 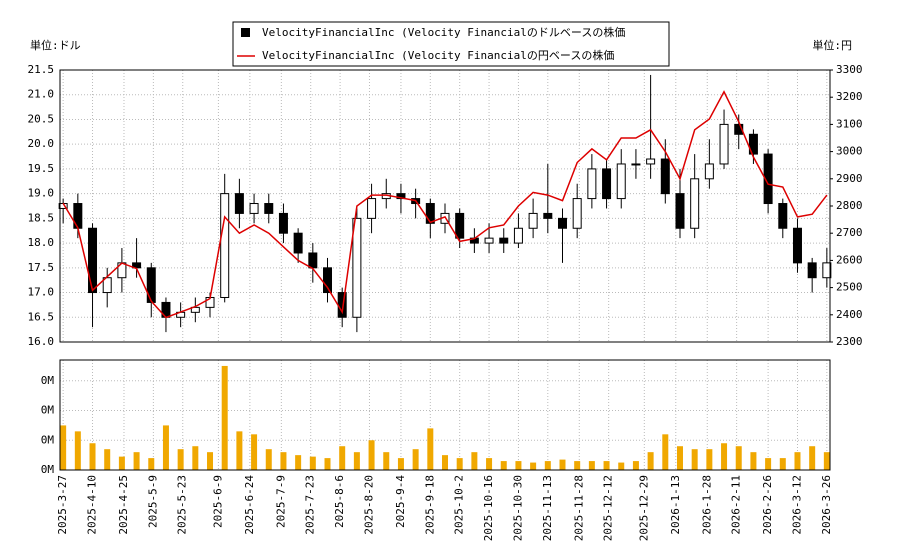 I want to click on x-tick-label: 2026-3-26, so click(x=826, y=505).